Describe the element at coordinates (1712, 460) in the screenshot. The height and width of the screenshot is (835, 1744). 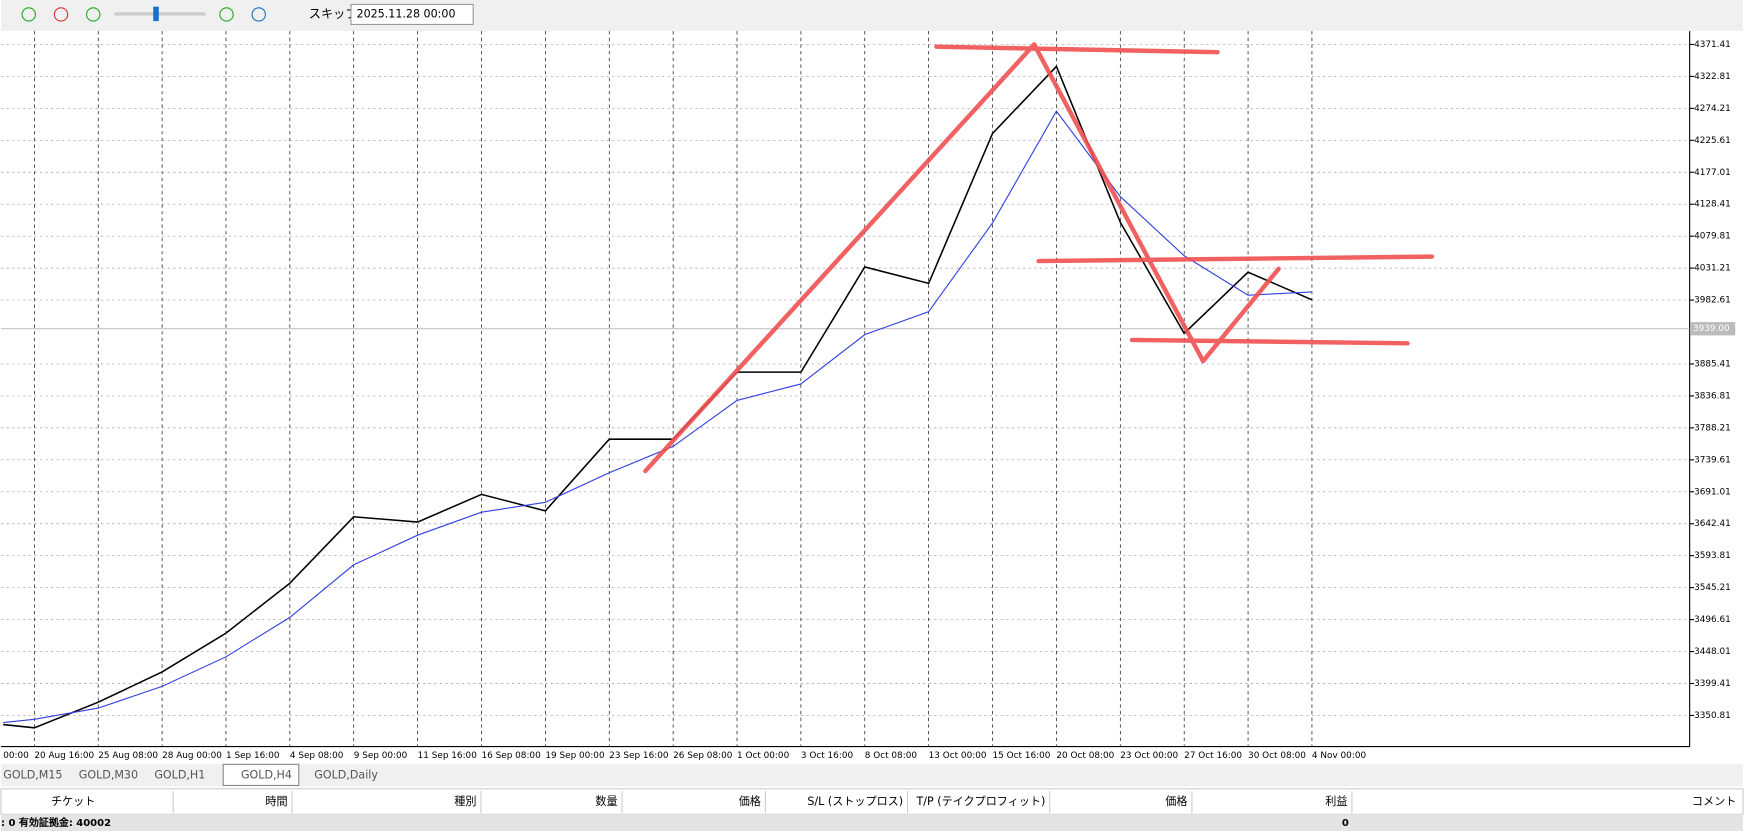
I see `y-tick-label: 3739.61` at that location.